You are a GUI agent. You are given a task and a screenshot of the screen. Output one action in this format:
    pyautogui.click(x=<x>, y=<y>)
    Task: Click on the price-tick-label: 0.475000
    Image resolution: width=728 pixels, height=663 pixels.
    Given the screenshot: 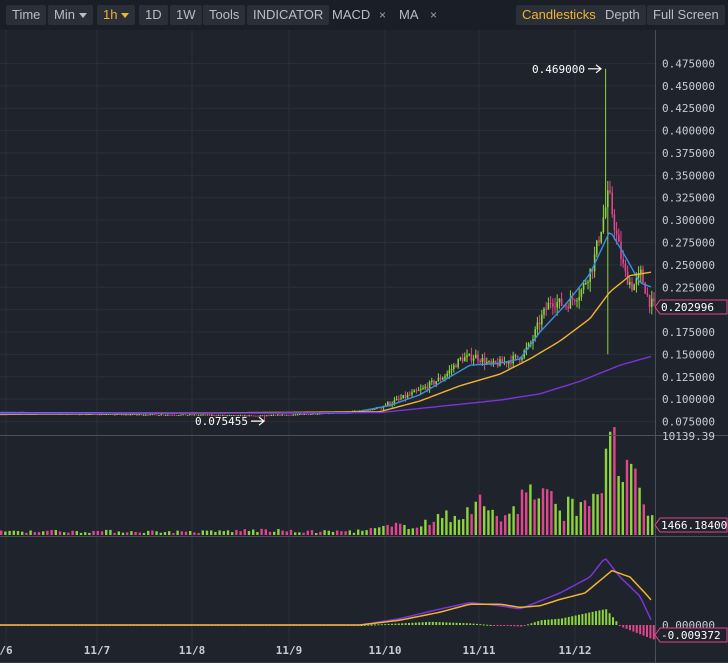 What is the action you would take?
    pyautogui.click(x=688, y=63)
    